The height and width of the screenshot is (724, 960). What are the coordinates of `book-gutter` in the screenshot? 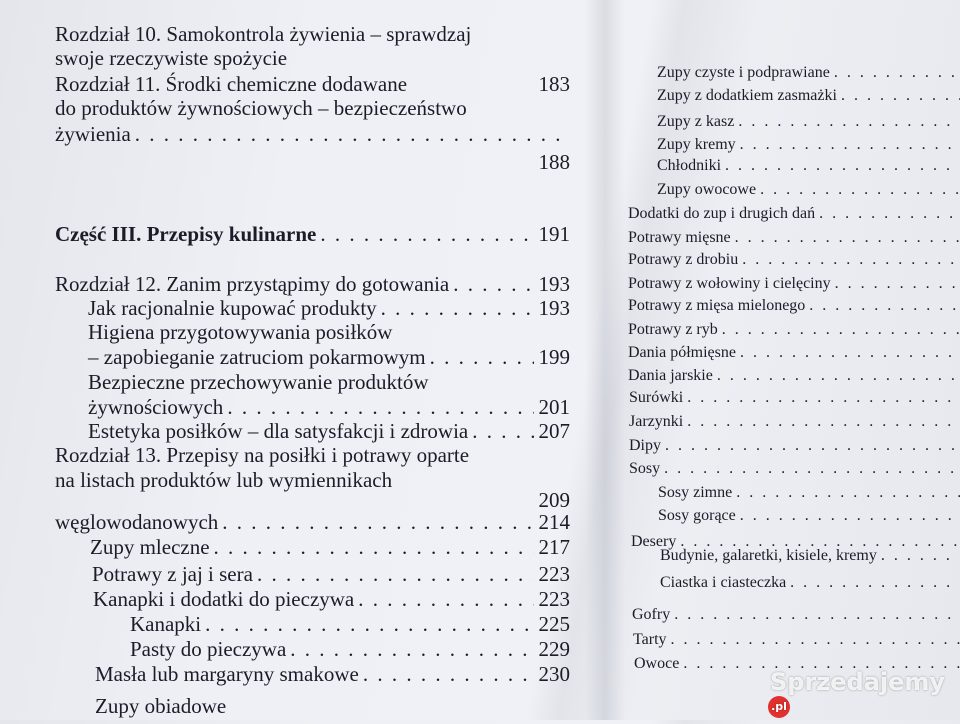 It's located at (605, 360).